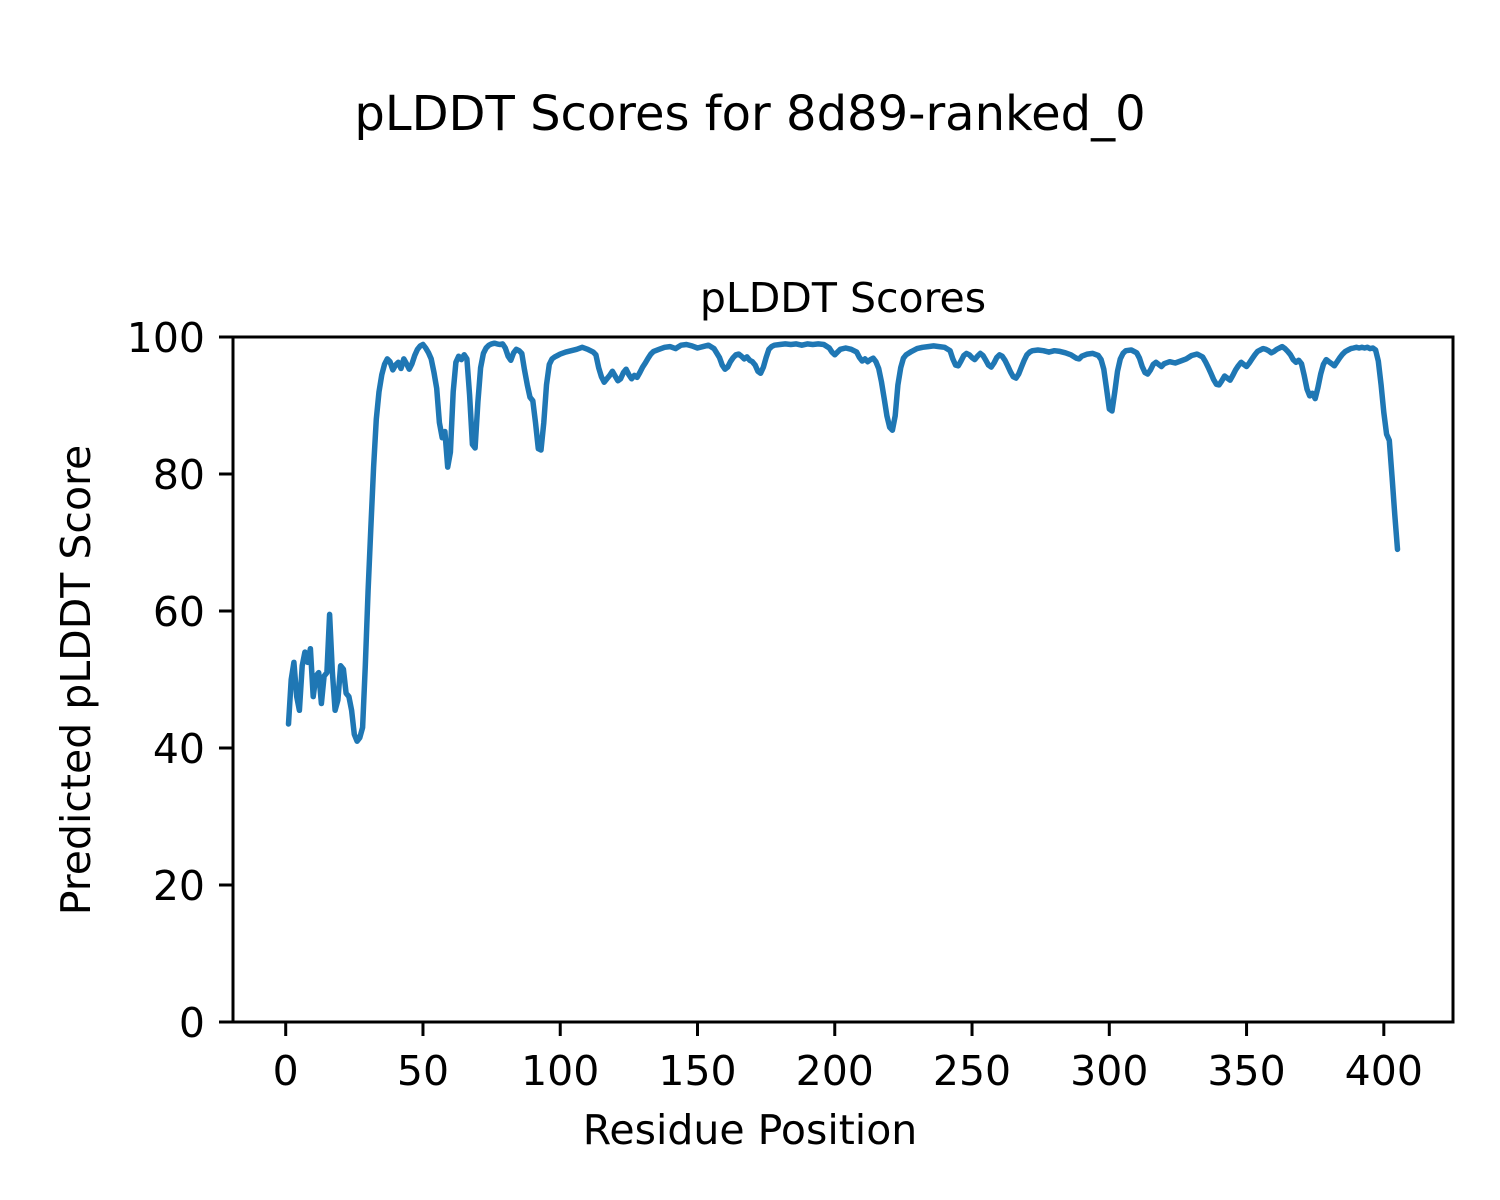 Image resolution: width=1500 pixels, height=1200 pixels. Describe the element at coordinates (179, 749) in the screenshot. I see `y-tick-label: 40` at that location.